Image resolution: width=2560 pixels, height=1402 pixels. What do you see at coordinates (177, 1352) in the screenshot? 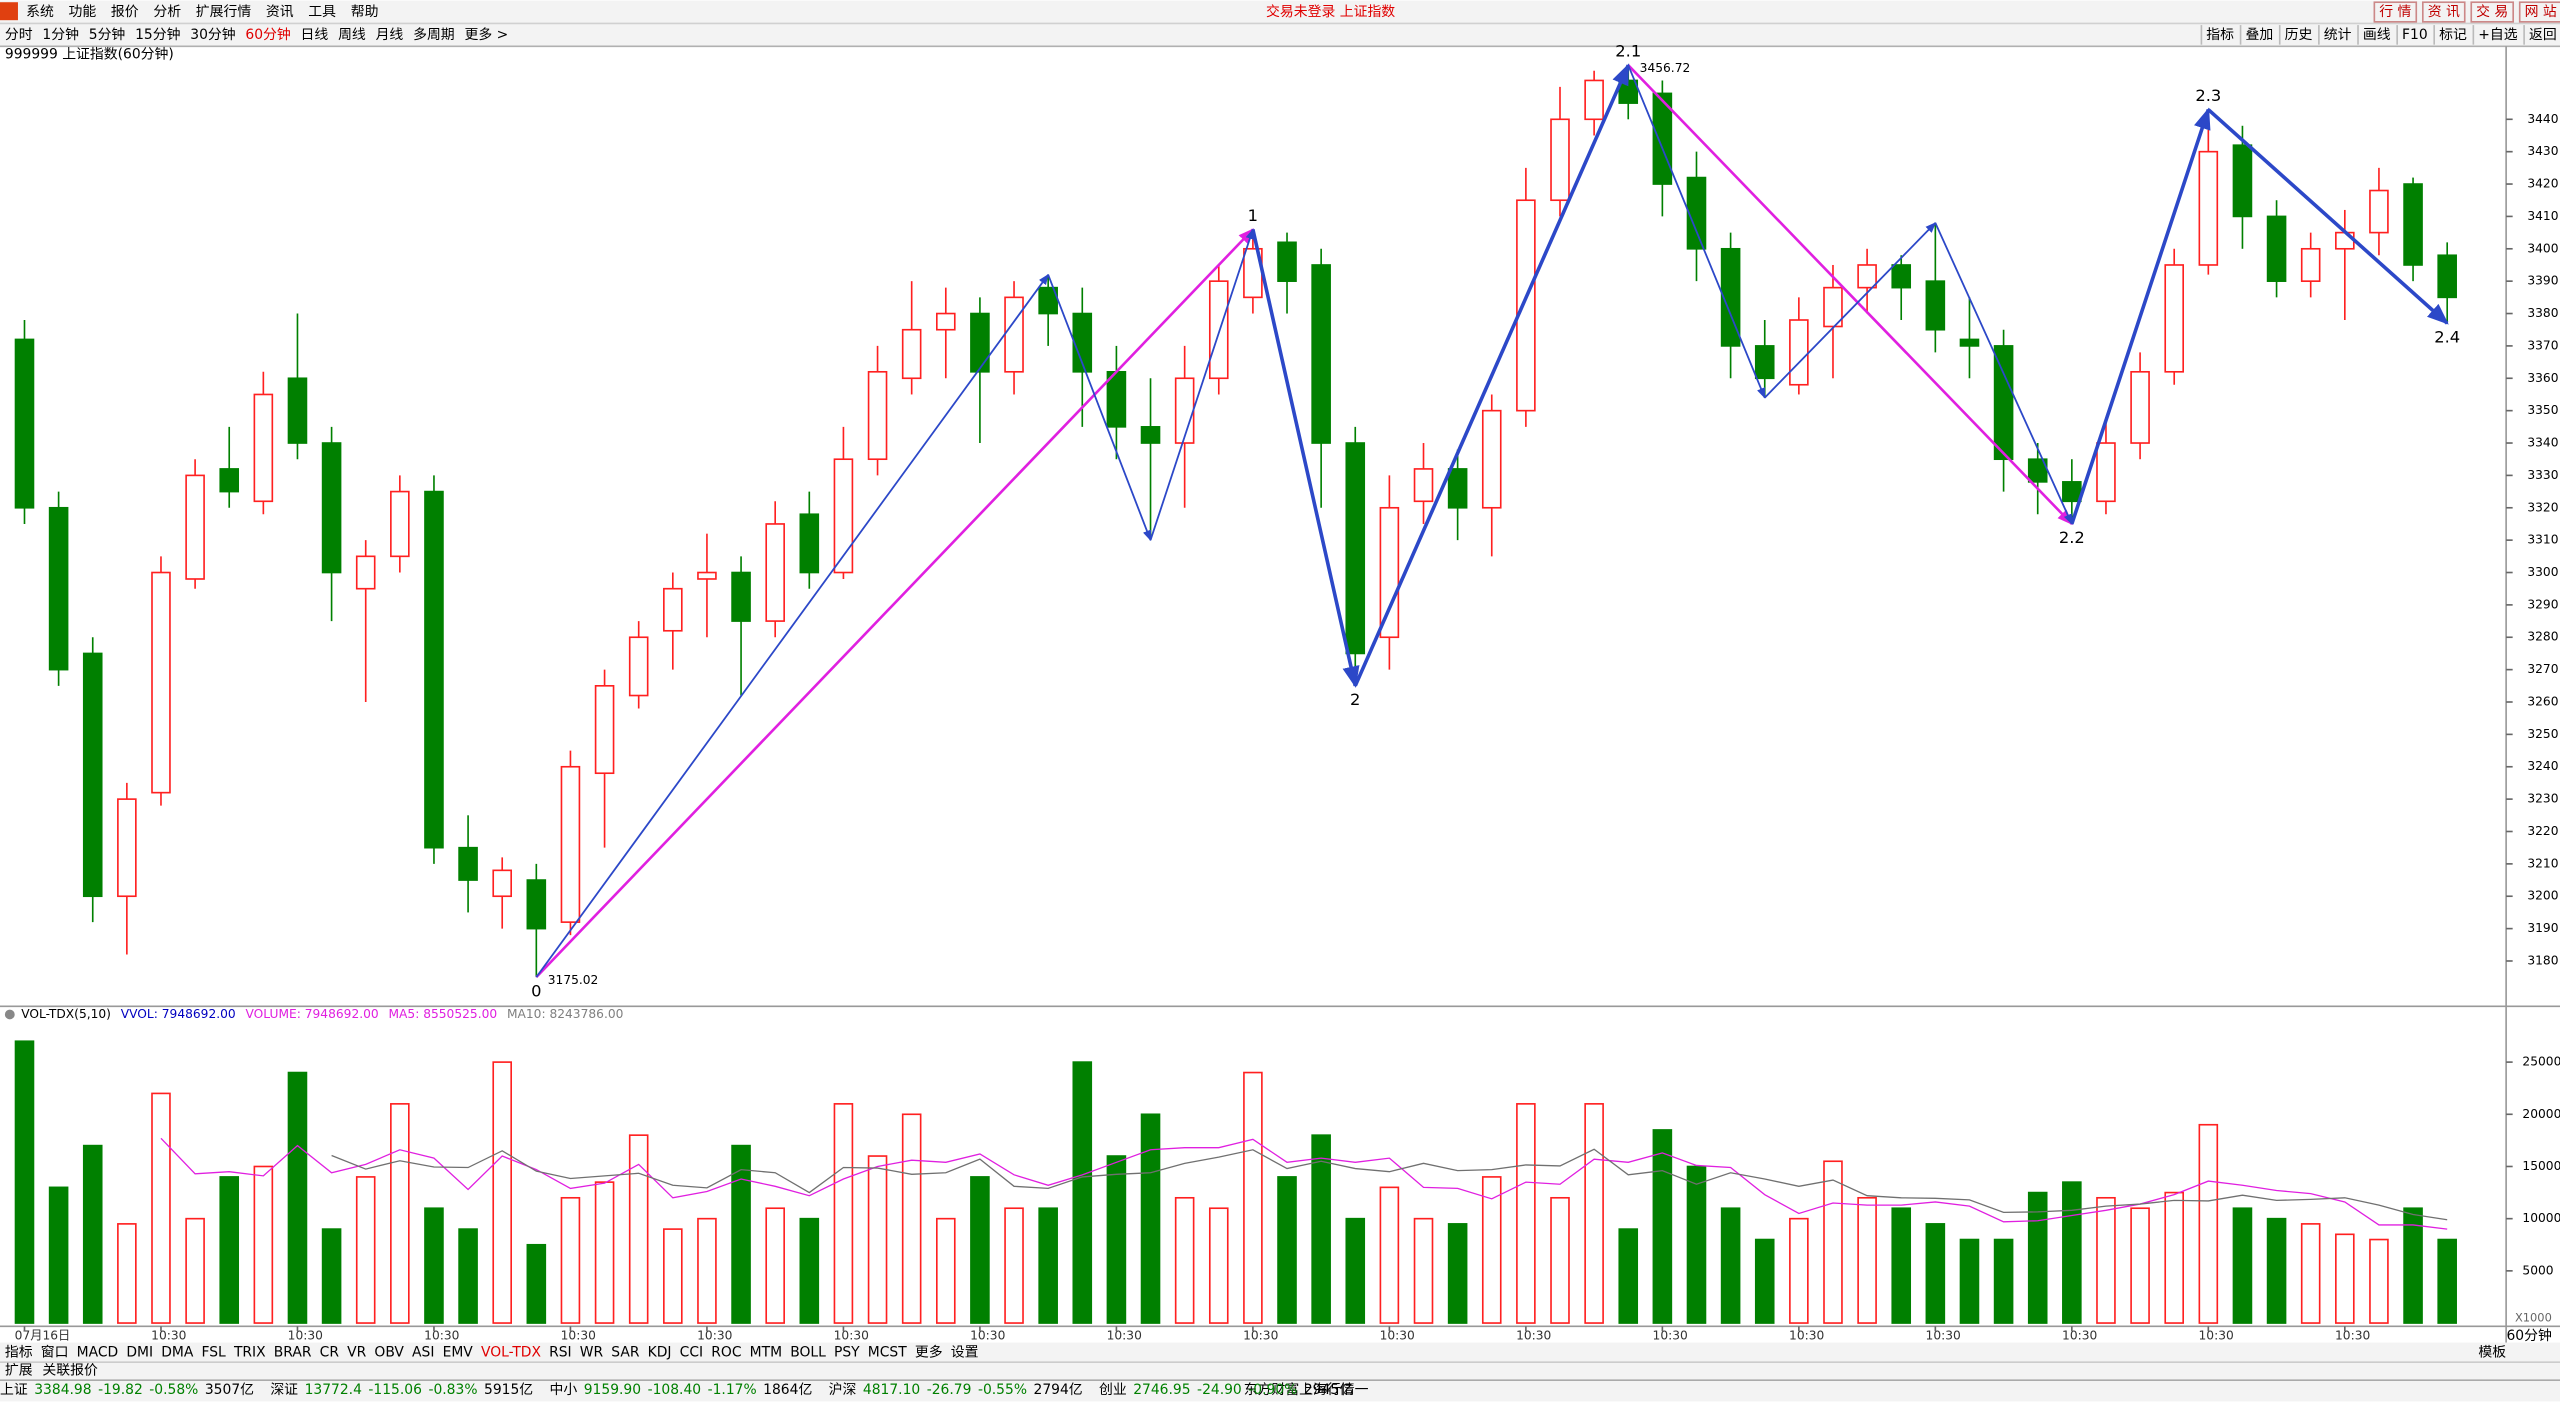
I see `indicator-tab: DMA` at bounding box center [177, 1352].